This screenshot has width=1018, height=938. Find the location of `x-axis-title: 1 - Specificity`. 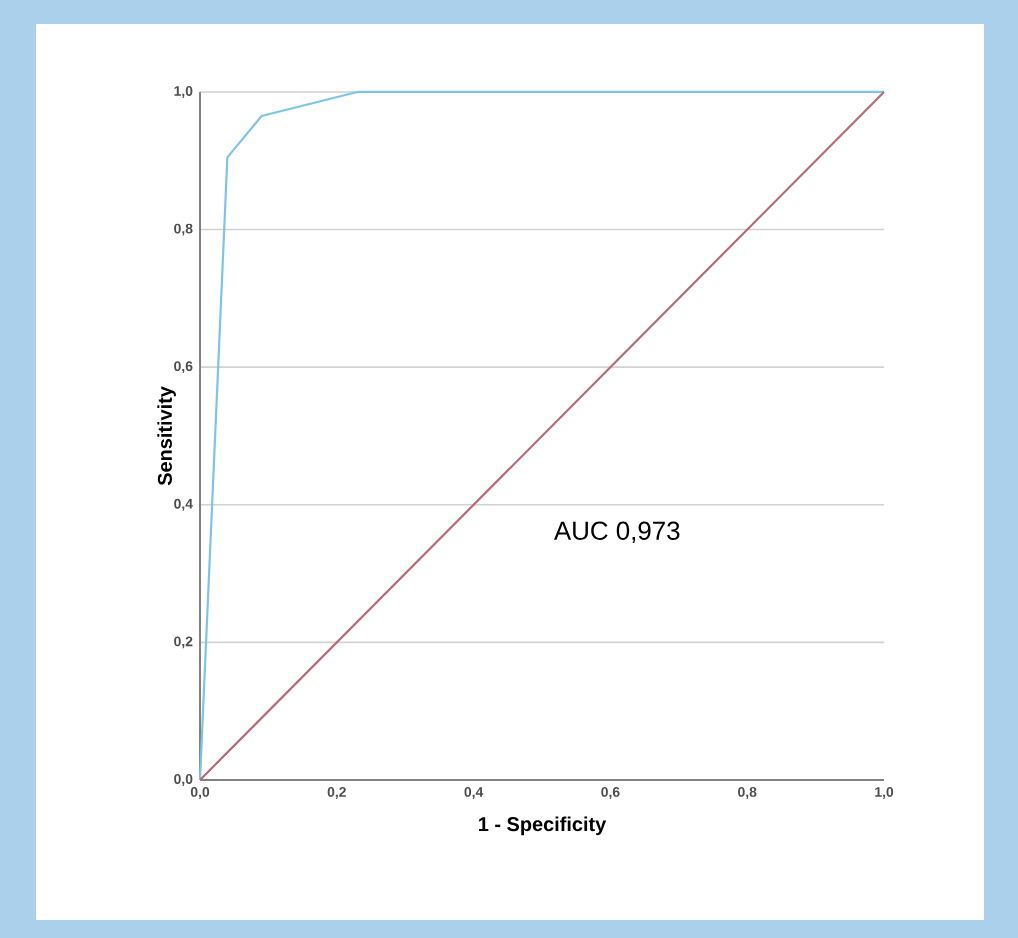

x-axis-title: 1 - Specificity is located at coordinates (543, 826).